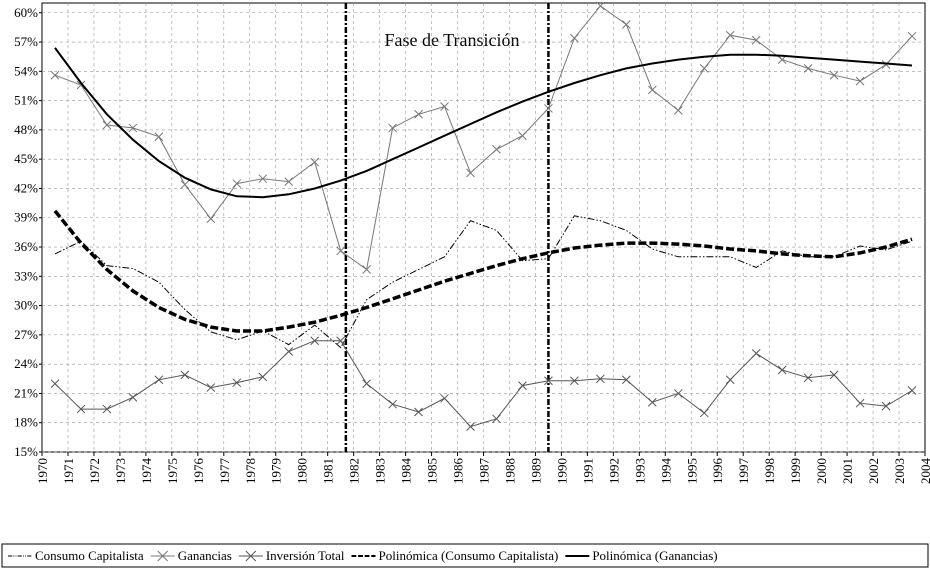  I want to click on x-tick-label: 2002, so click(873, 471).